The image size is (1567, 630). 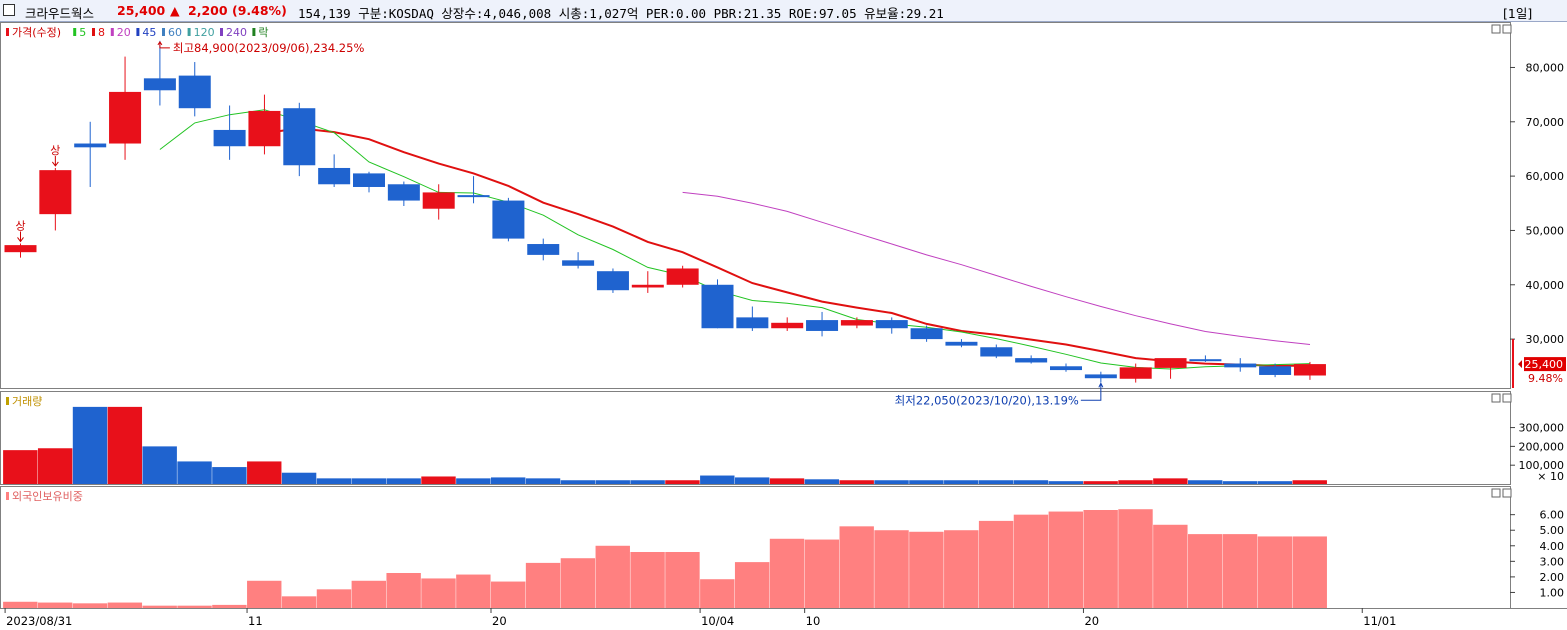 I want to click on price-y-tick-label: 60,000, so click(x=1545, y=176).